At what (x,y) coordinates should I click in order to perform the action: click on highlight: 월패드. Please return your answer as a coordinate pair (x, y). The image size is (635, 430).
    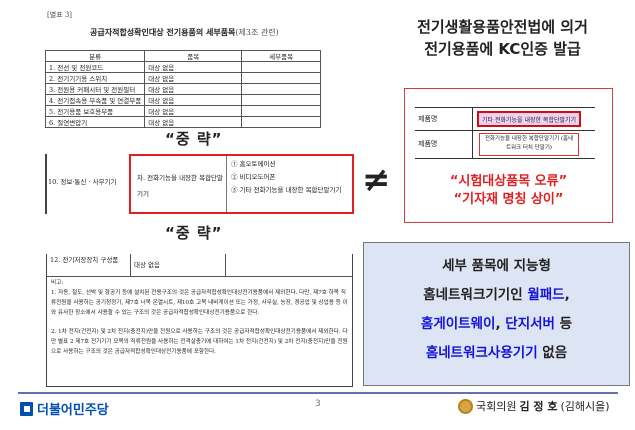
    Looking at the image, I should click on (546, 295).